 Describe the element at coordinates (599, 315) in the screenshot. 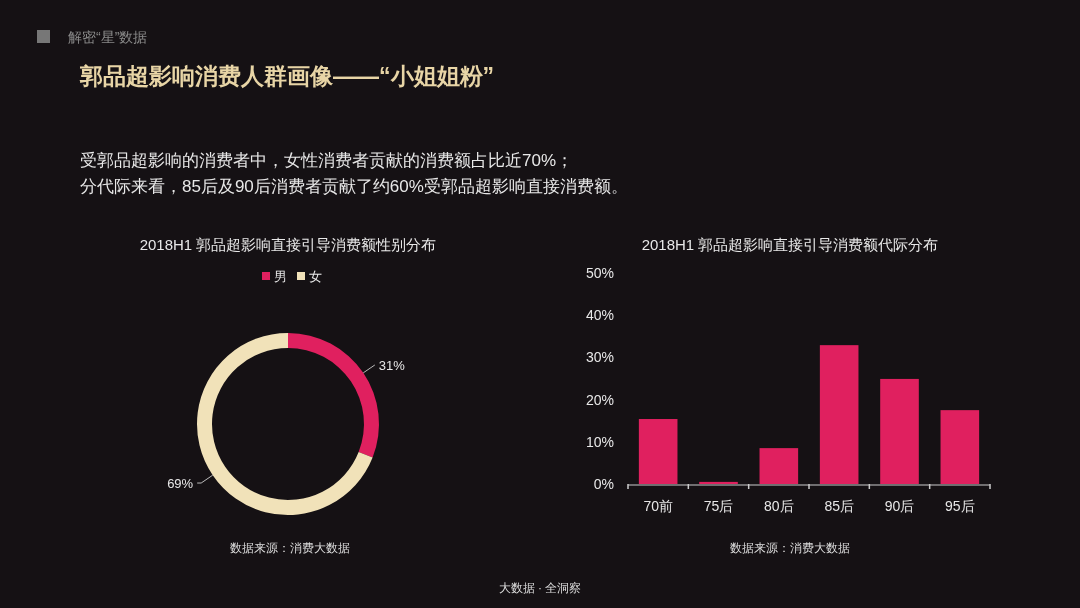

I see `y-tick-label: 40%` at that location.